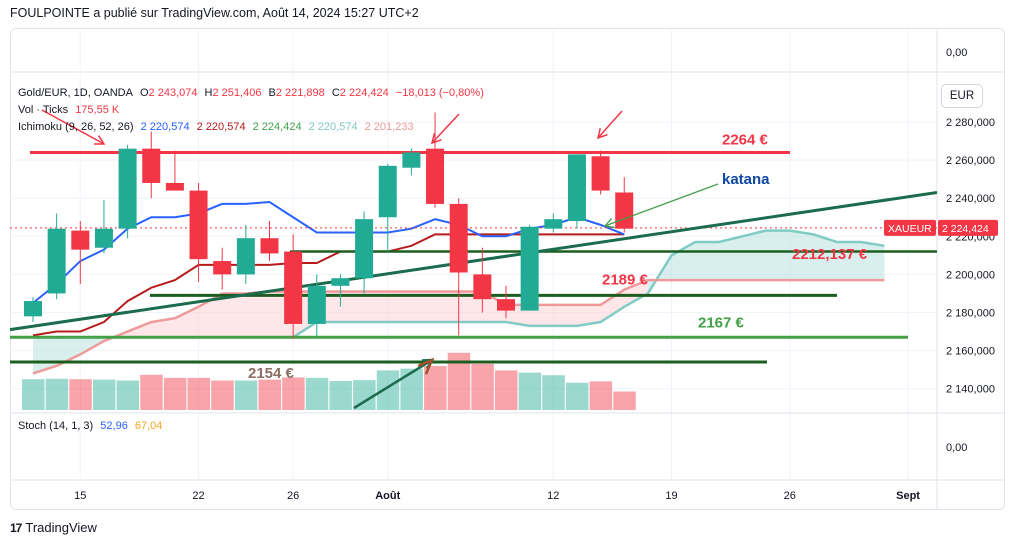 The width and height of the screenshot is (1013, 546). Describe the element at coordinates (970, 161) in the screenshot. I see `price-tick-label: 2 260,000` at that location.